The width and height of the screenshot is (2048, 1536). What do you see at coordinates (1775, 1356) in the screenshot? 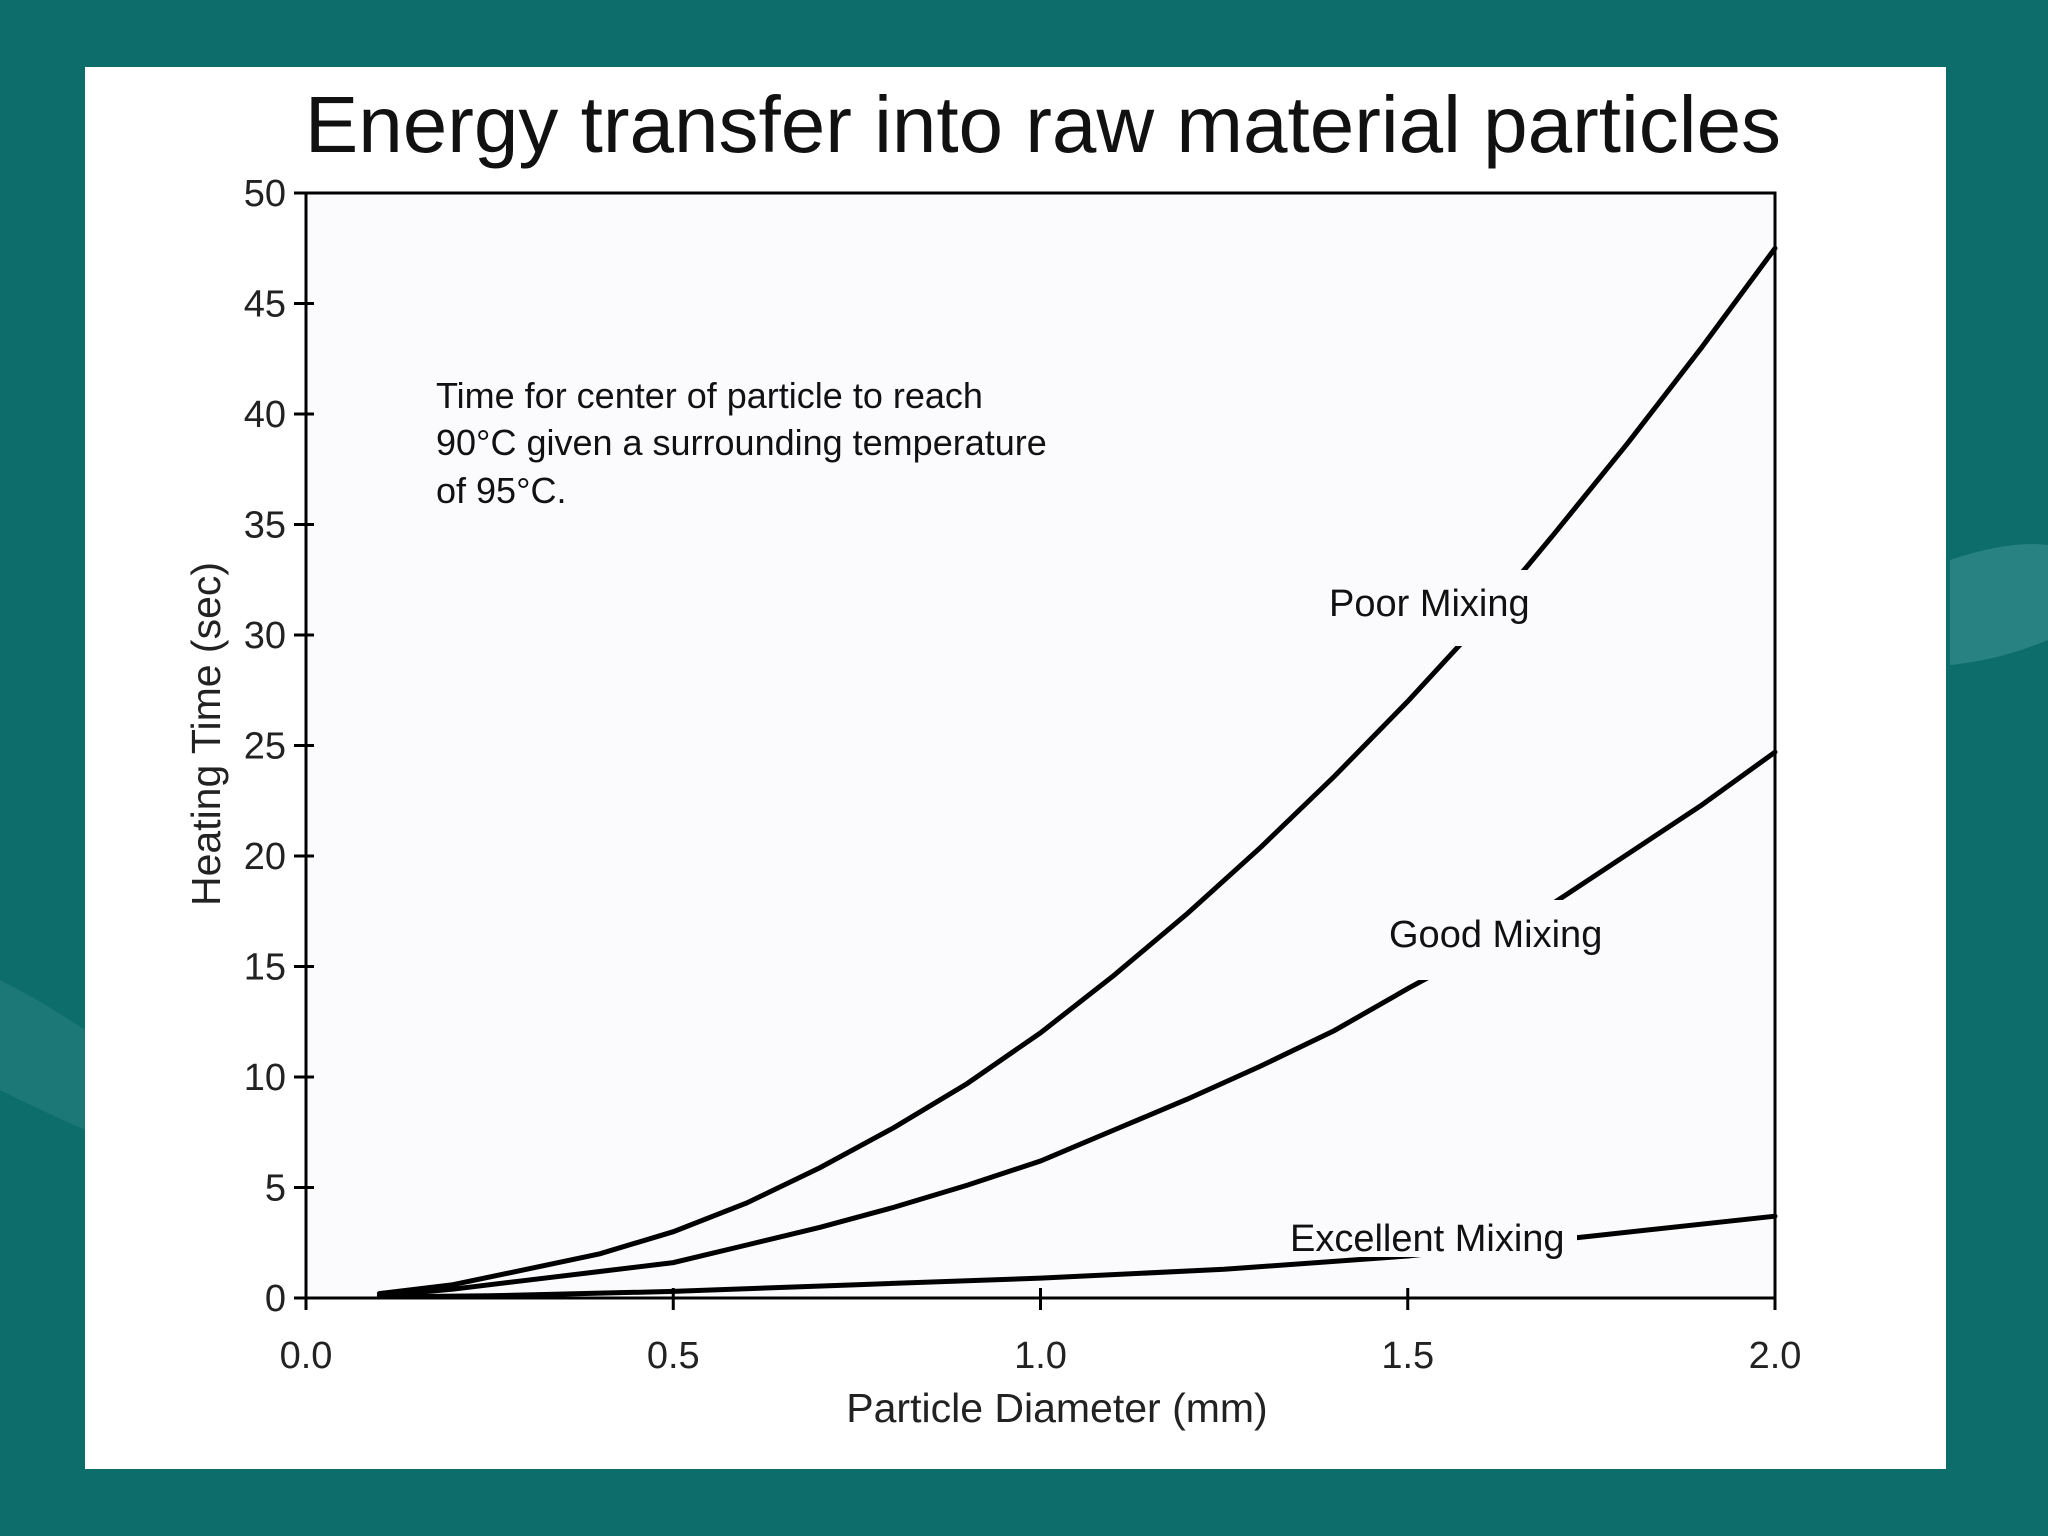
I see `x-tick-label: 2.0` at bounding box center [1775, 1356].